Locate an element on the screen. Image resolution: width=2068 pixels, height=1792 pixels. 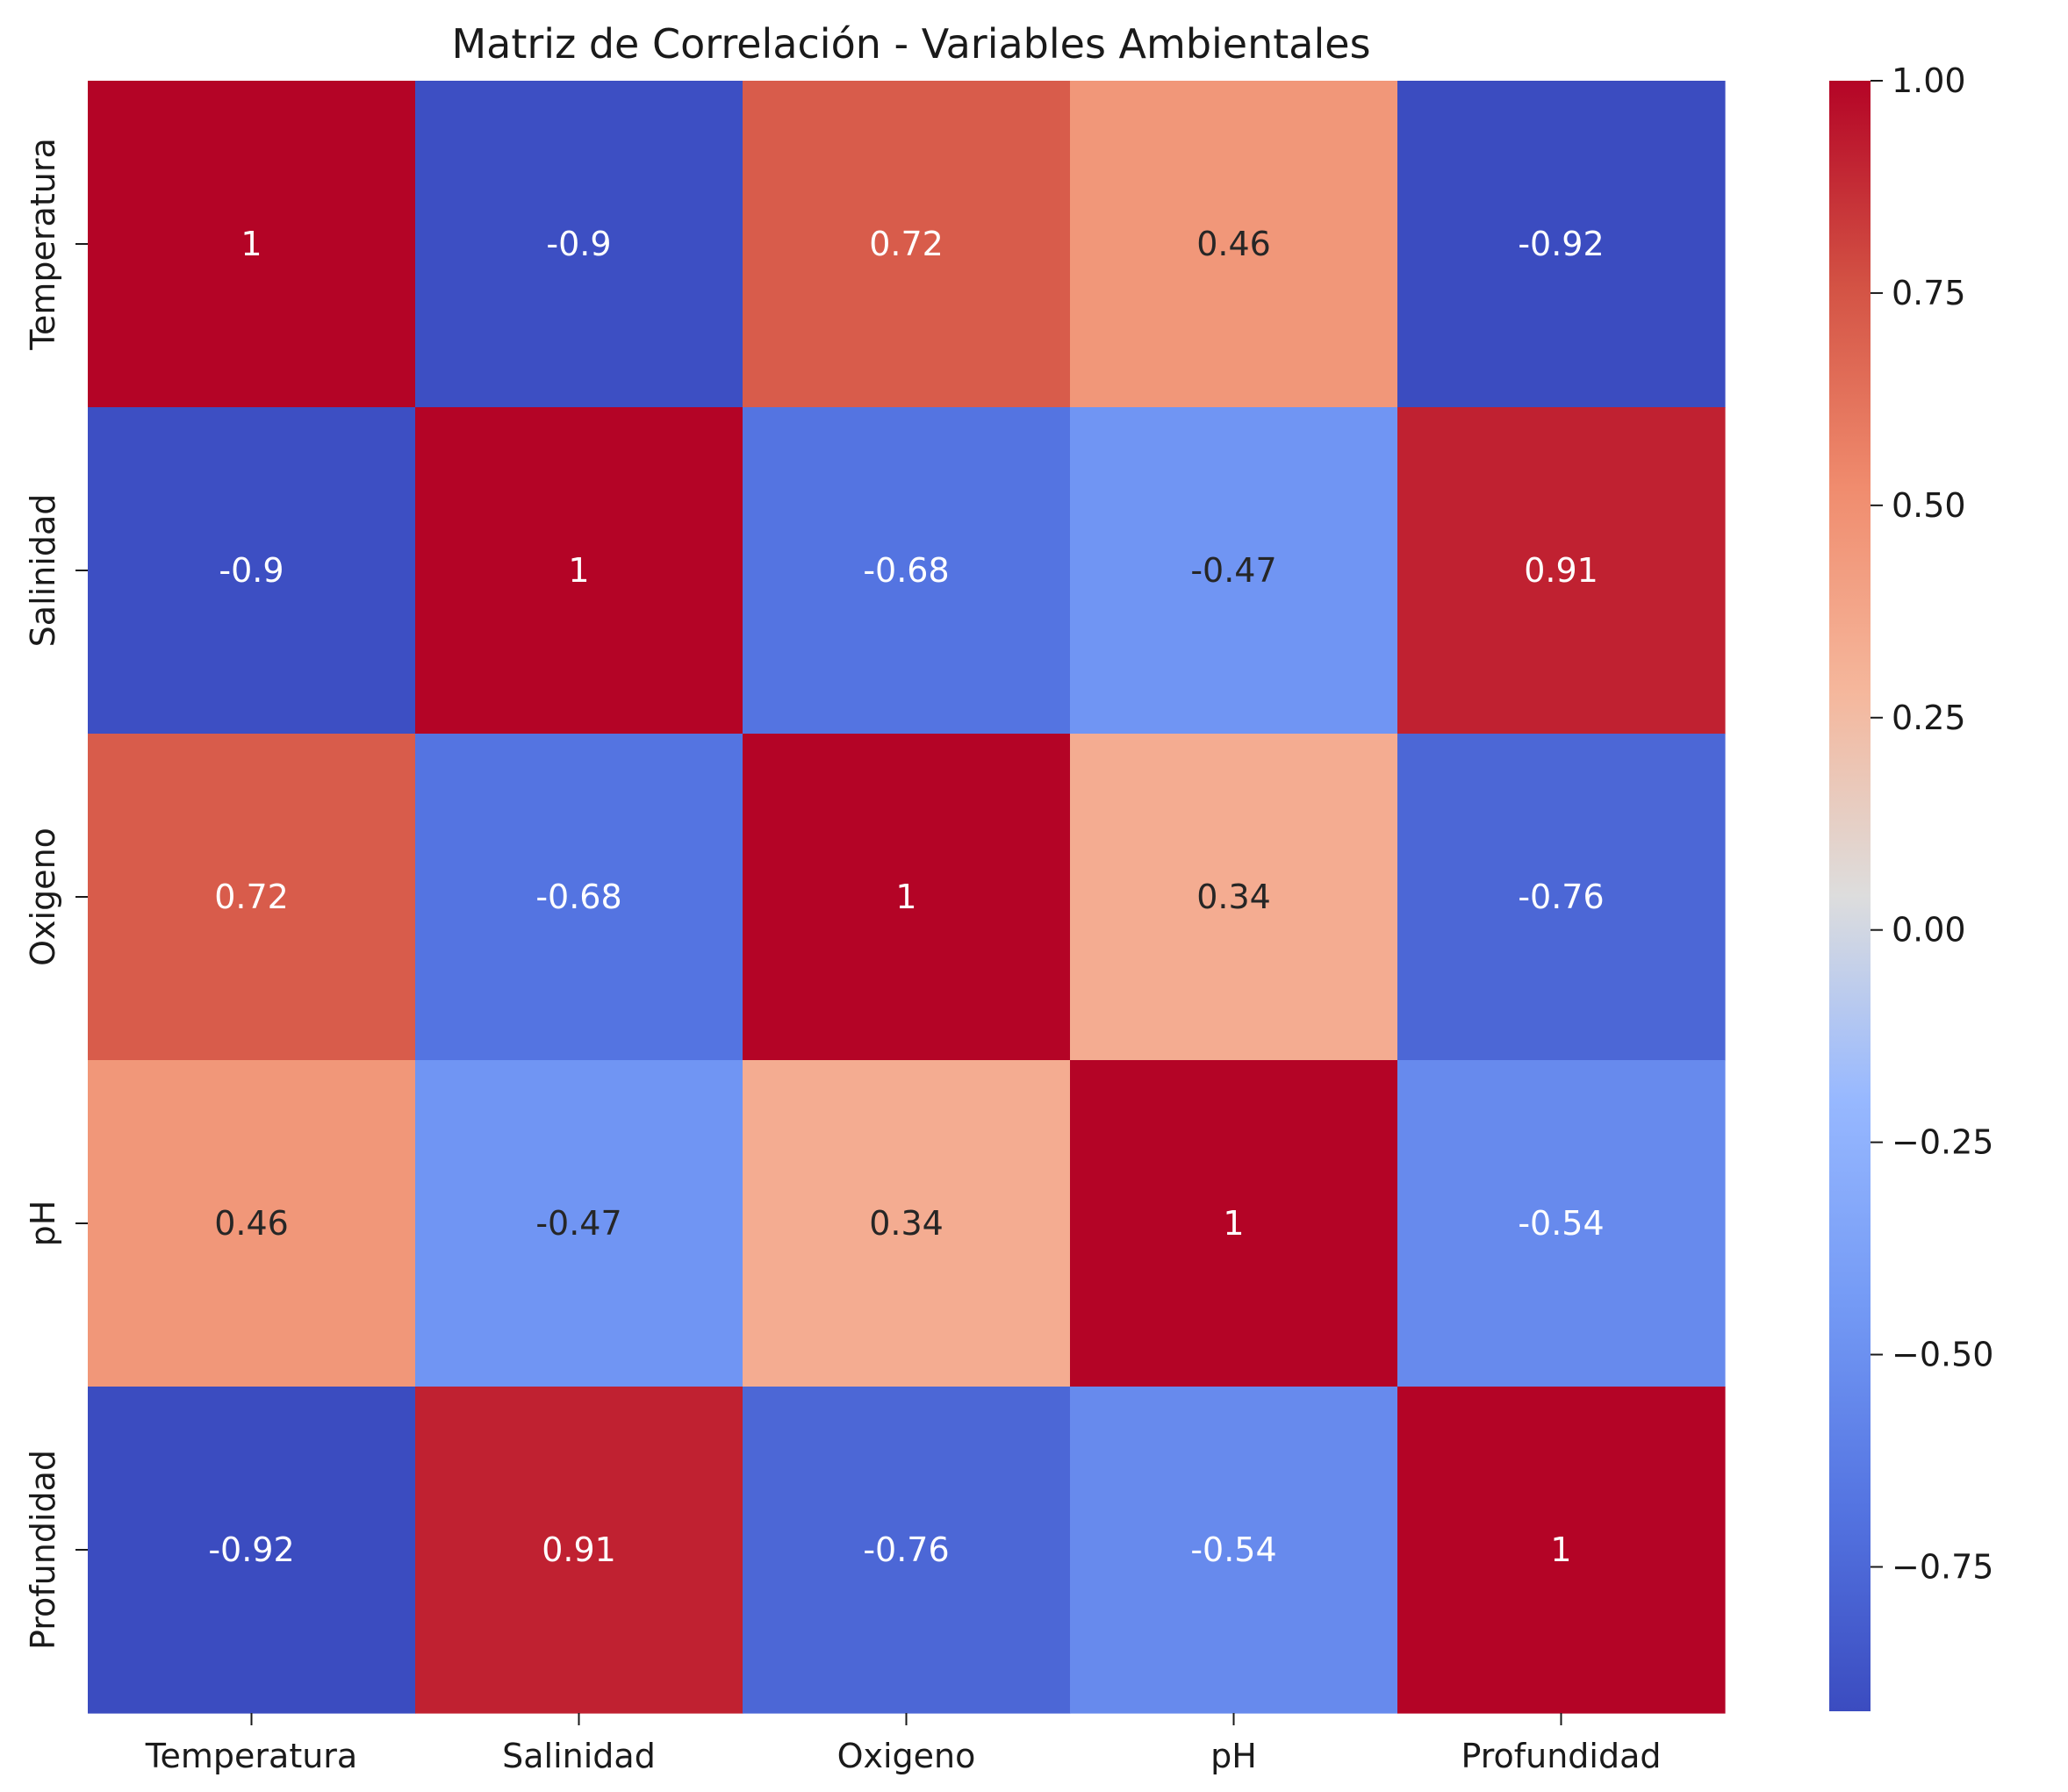
y-tick-label-temperatura: Temperatura is located at coordinates (43, 244).